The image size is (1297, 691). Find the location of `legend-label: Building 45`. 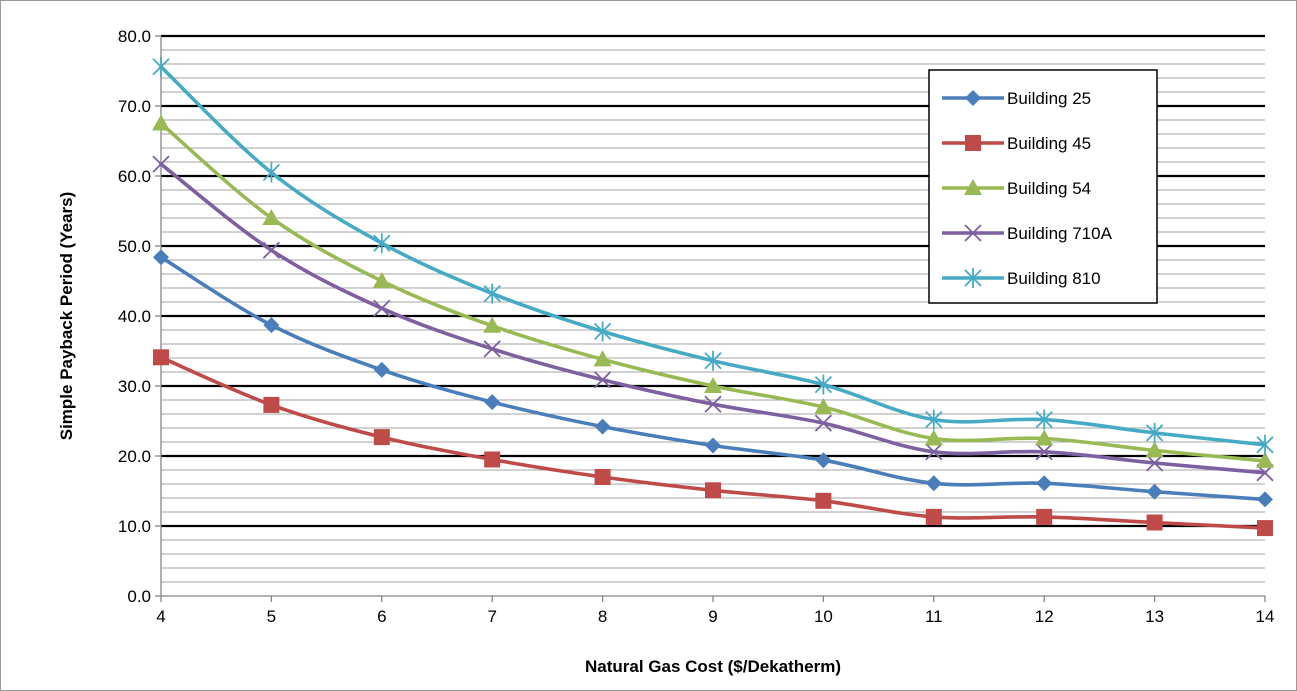

legend-label: Building 45 is located at coordinates (1049, 143).